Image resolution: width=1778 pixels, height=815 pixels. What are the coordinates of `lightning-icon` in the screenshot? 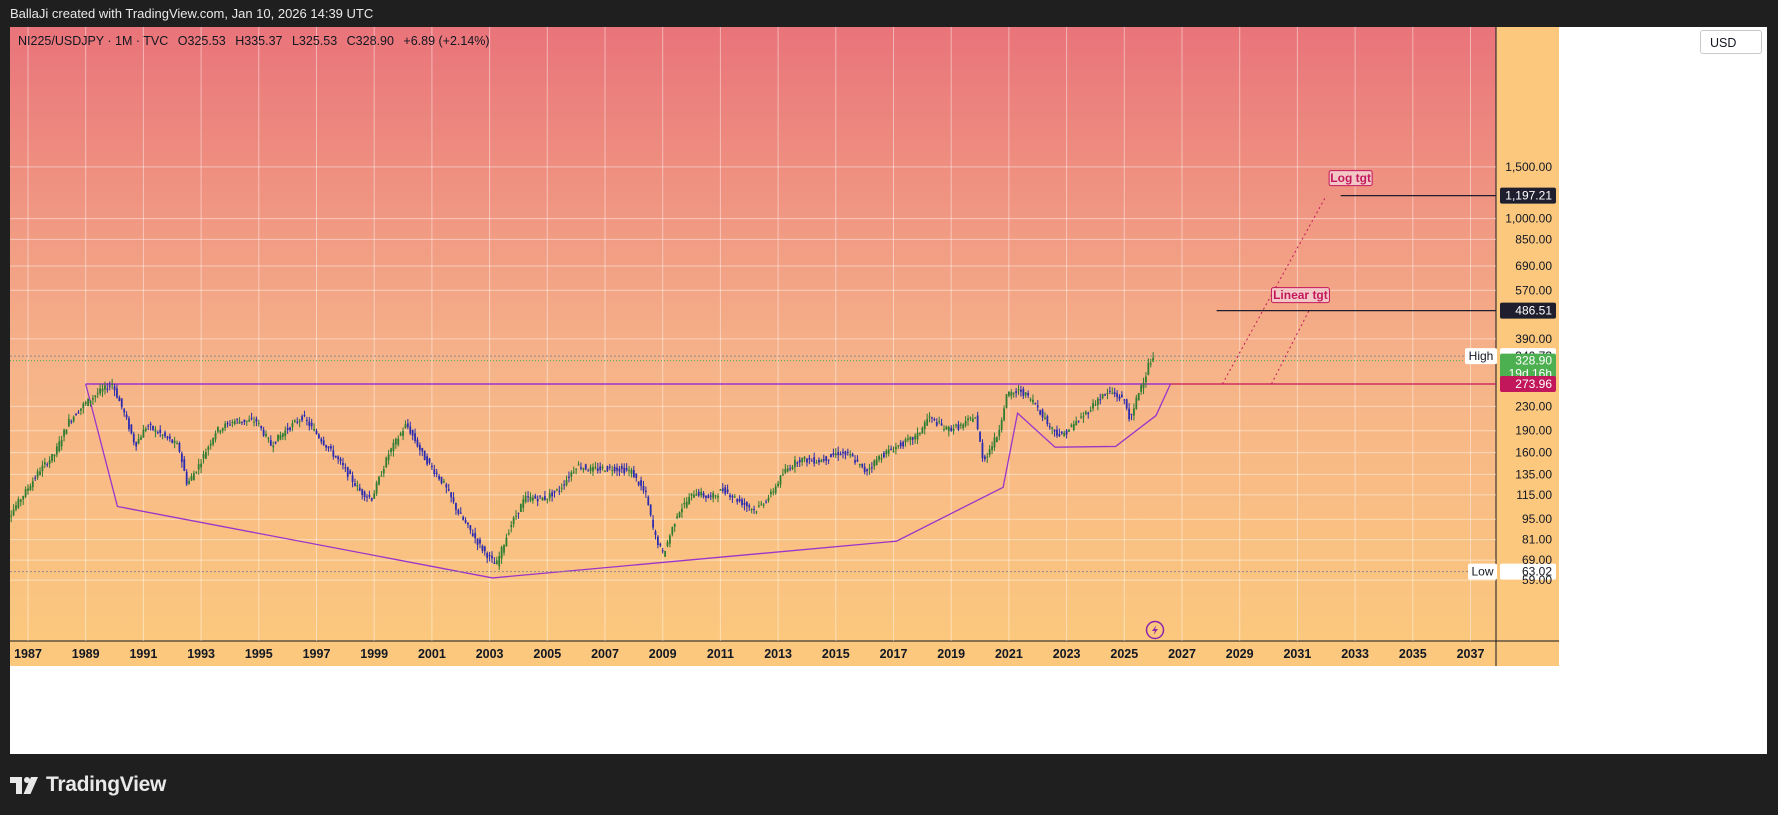 It's located at (1155, 630).